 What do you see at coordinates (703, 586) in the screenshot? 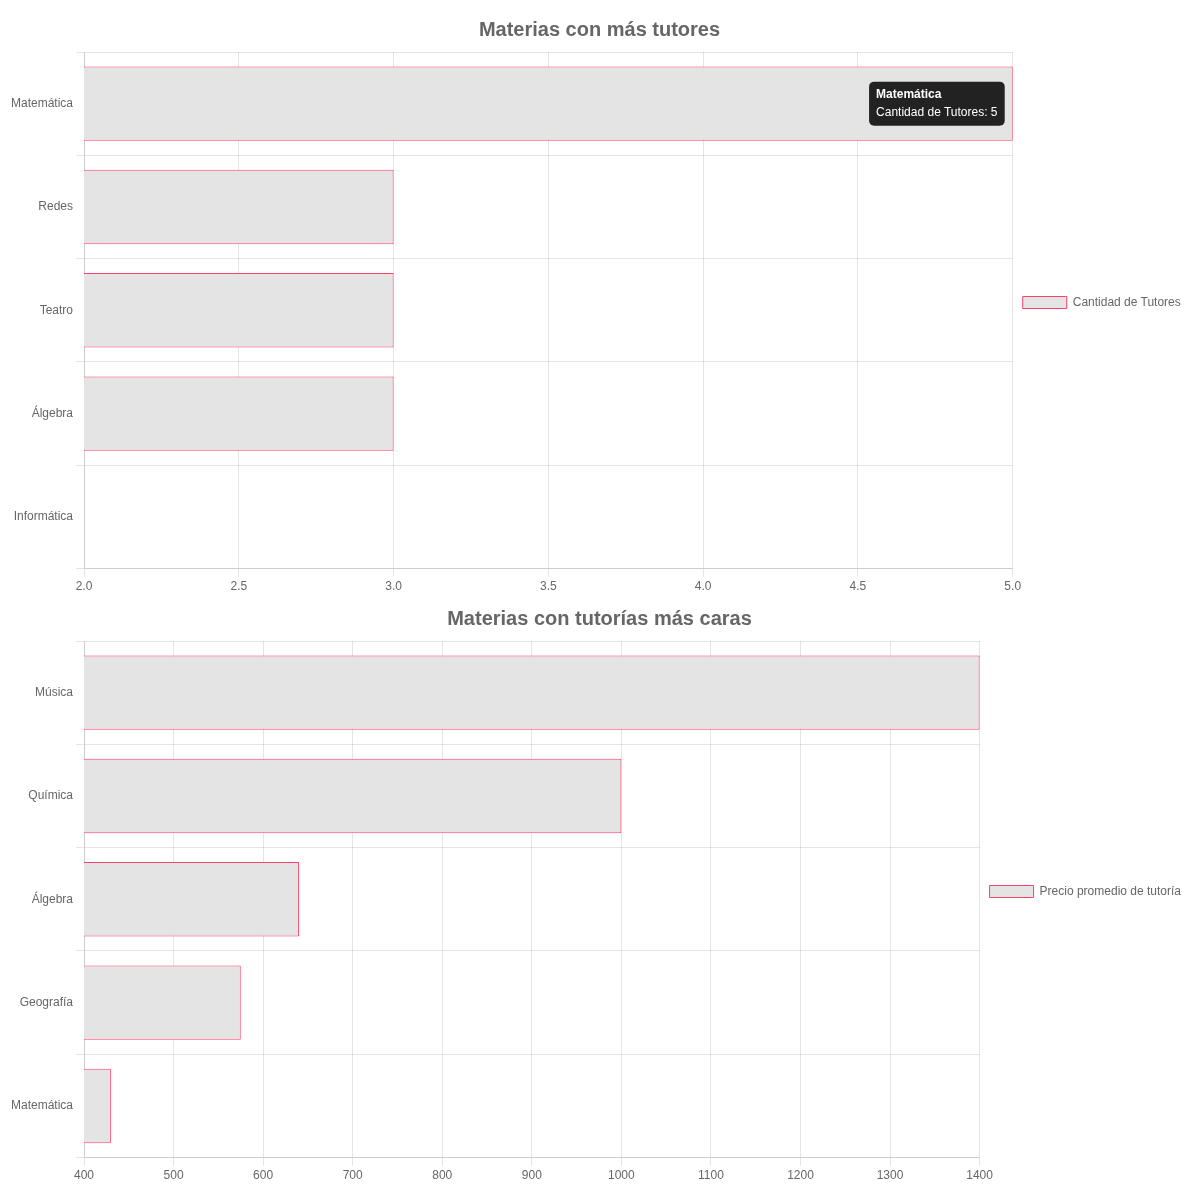
I see `x-tick-label: 4.0` at bounding box center [703, 586].